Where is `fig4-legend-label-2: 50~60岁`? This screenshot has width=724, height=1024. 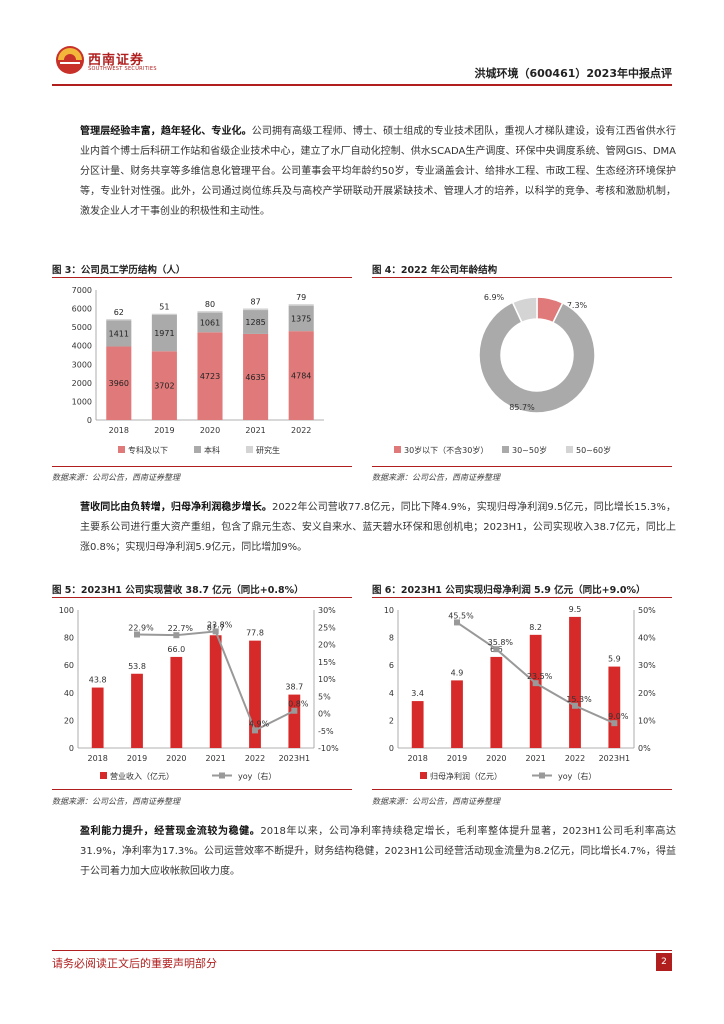
fig4-legend-label-2: 50~60岁 is located at coordinates (593, 450).